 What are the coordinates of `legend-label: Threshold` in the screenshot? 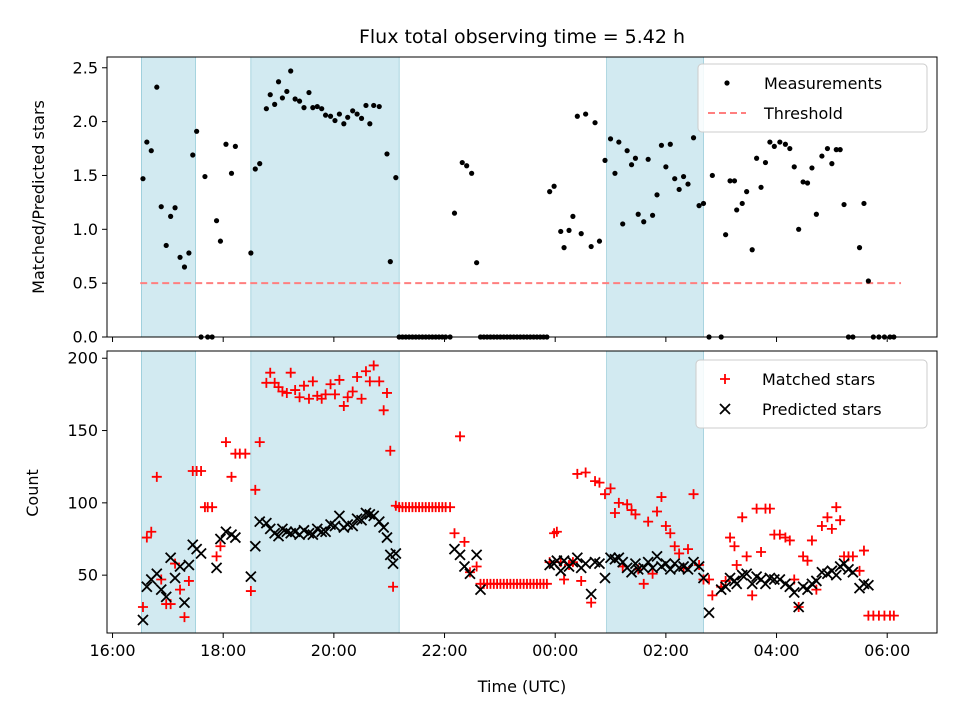 It's located at (803, 113).